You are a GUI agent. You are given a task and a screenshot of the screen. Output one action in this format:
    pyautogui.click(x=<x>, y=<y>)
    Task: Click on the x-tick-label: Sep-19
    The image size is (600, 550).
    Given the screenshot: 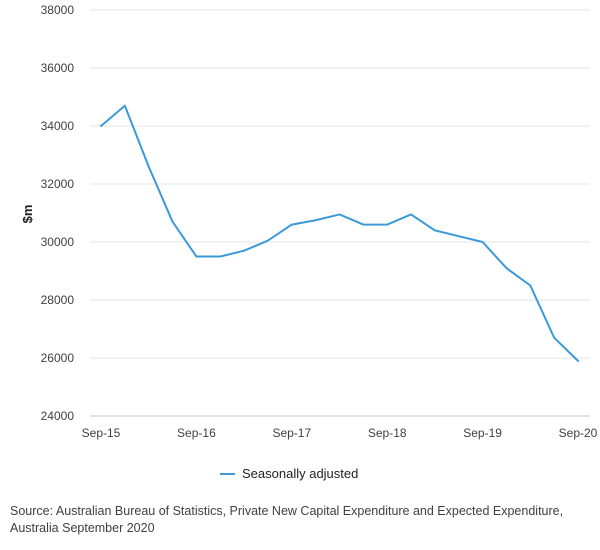 What is the action you would take?
    pyautogui.click(x=482, y=433)
    